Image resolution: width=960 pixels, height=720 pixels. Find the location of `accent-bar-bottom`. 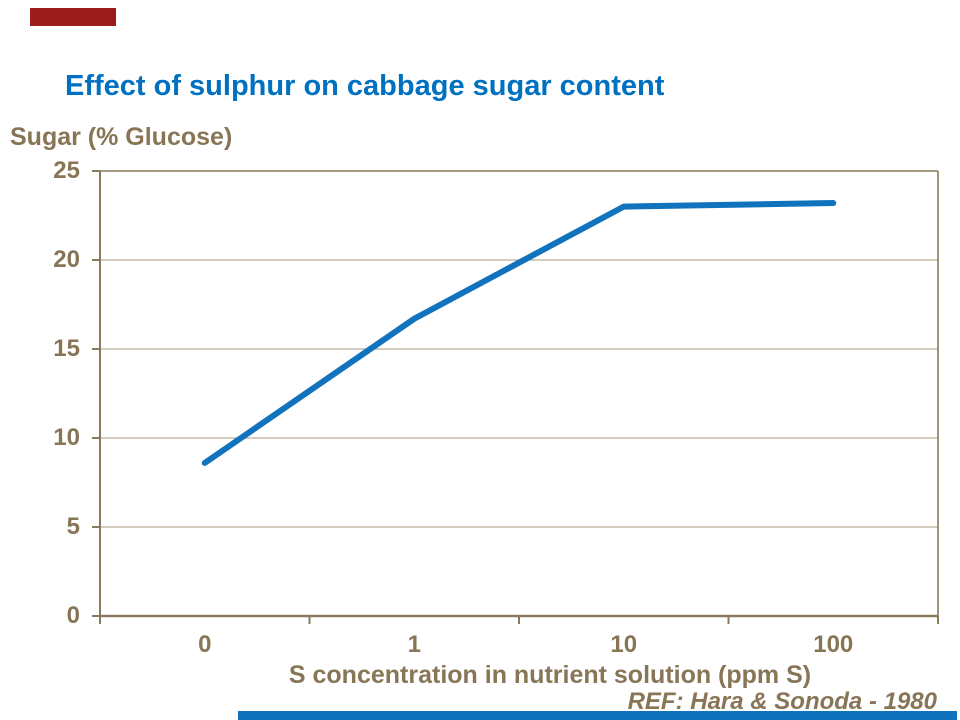

accent-bar-bottom is located at coordinates (597, 715).